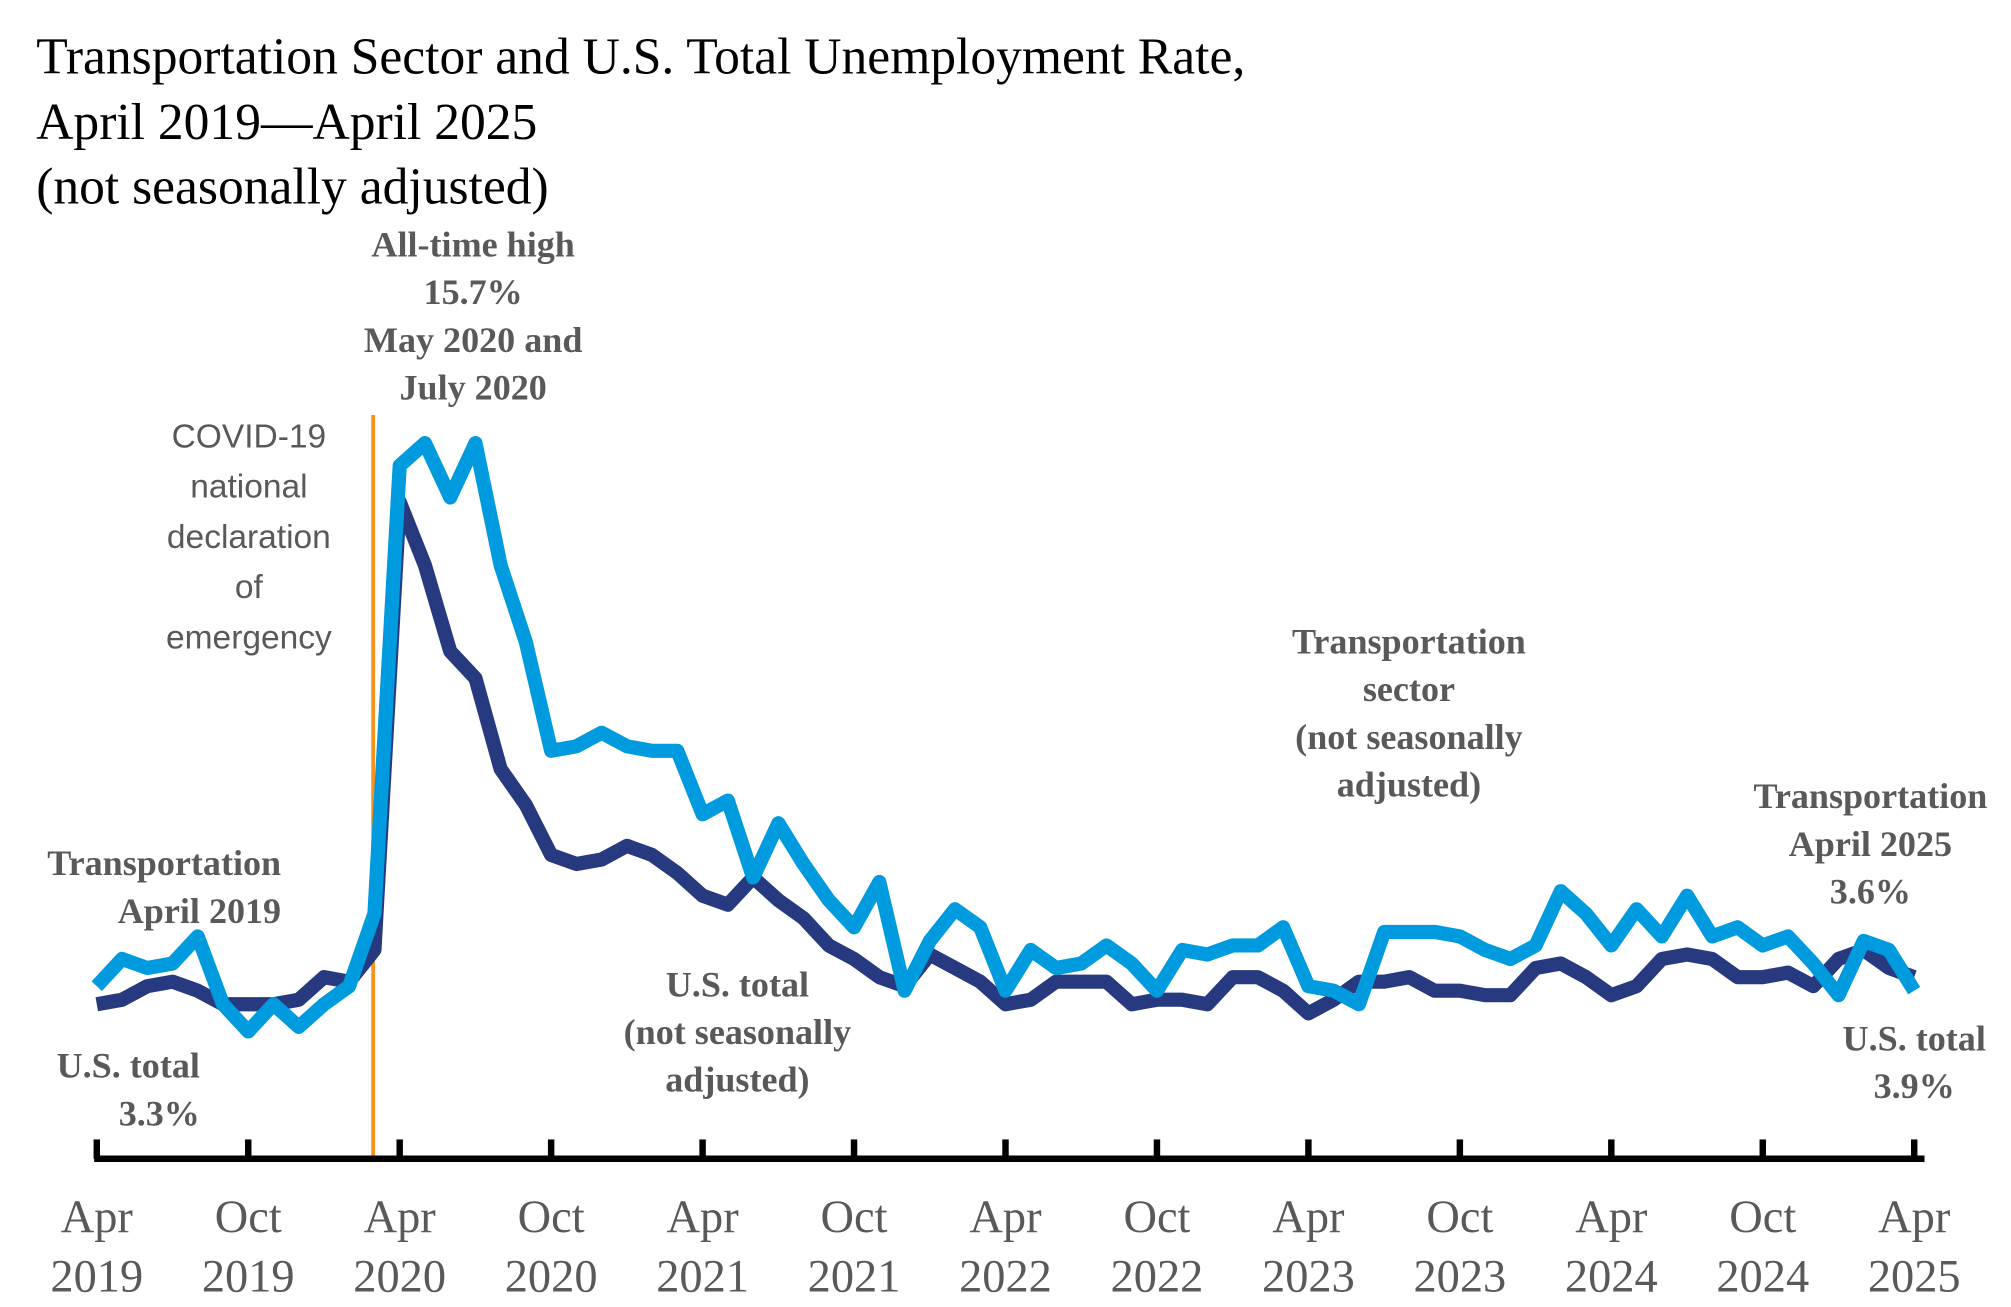 This screenshot has height=1307, width=2011. What do you see at coordinates (199, 911) in the screenshot?
I see `annotation-line: April 2019` at bounding box center [199, 911].